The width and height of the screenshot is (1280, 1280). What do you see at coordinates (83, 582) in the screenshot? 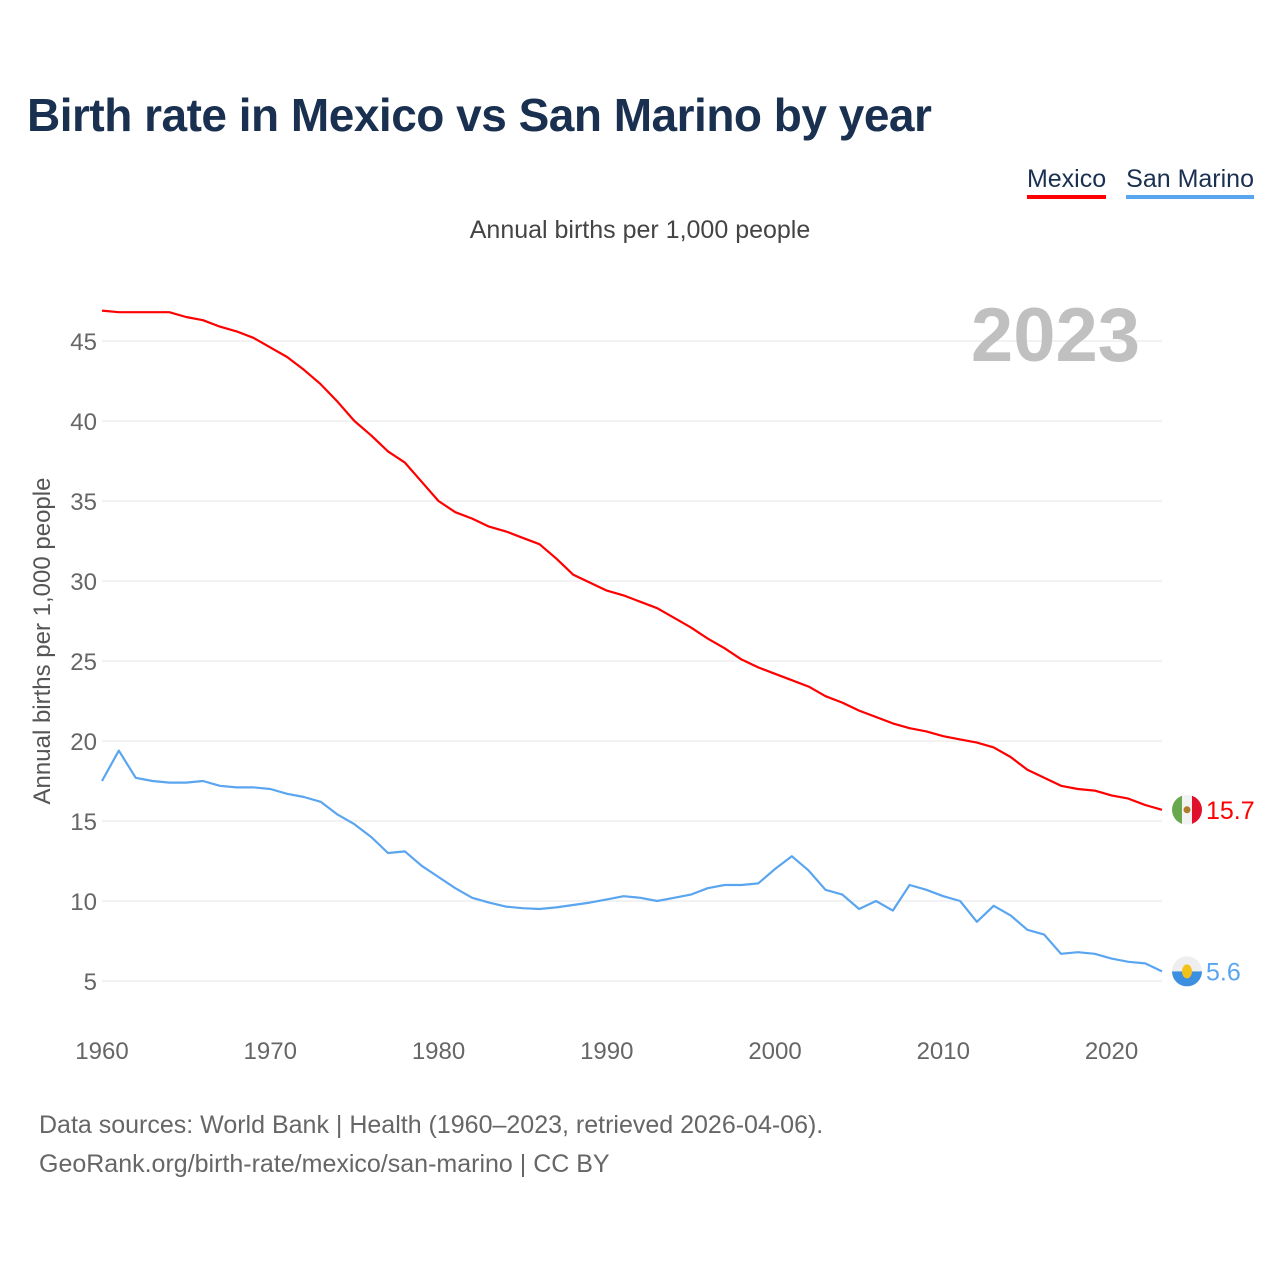
I see `y-tick-label: 30` at bounding box center [83, 582].